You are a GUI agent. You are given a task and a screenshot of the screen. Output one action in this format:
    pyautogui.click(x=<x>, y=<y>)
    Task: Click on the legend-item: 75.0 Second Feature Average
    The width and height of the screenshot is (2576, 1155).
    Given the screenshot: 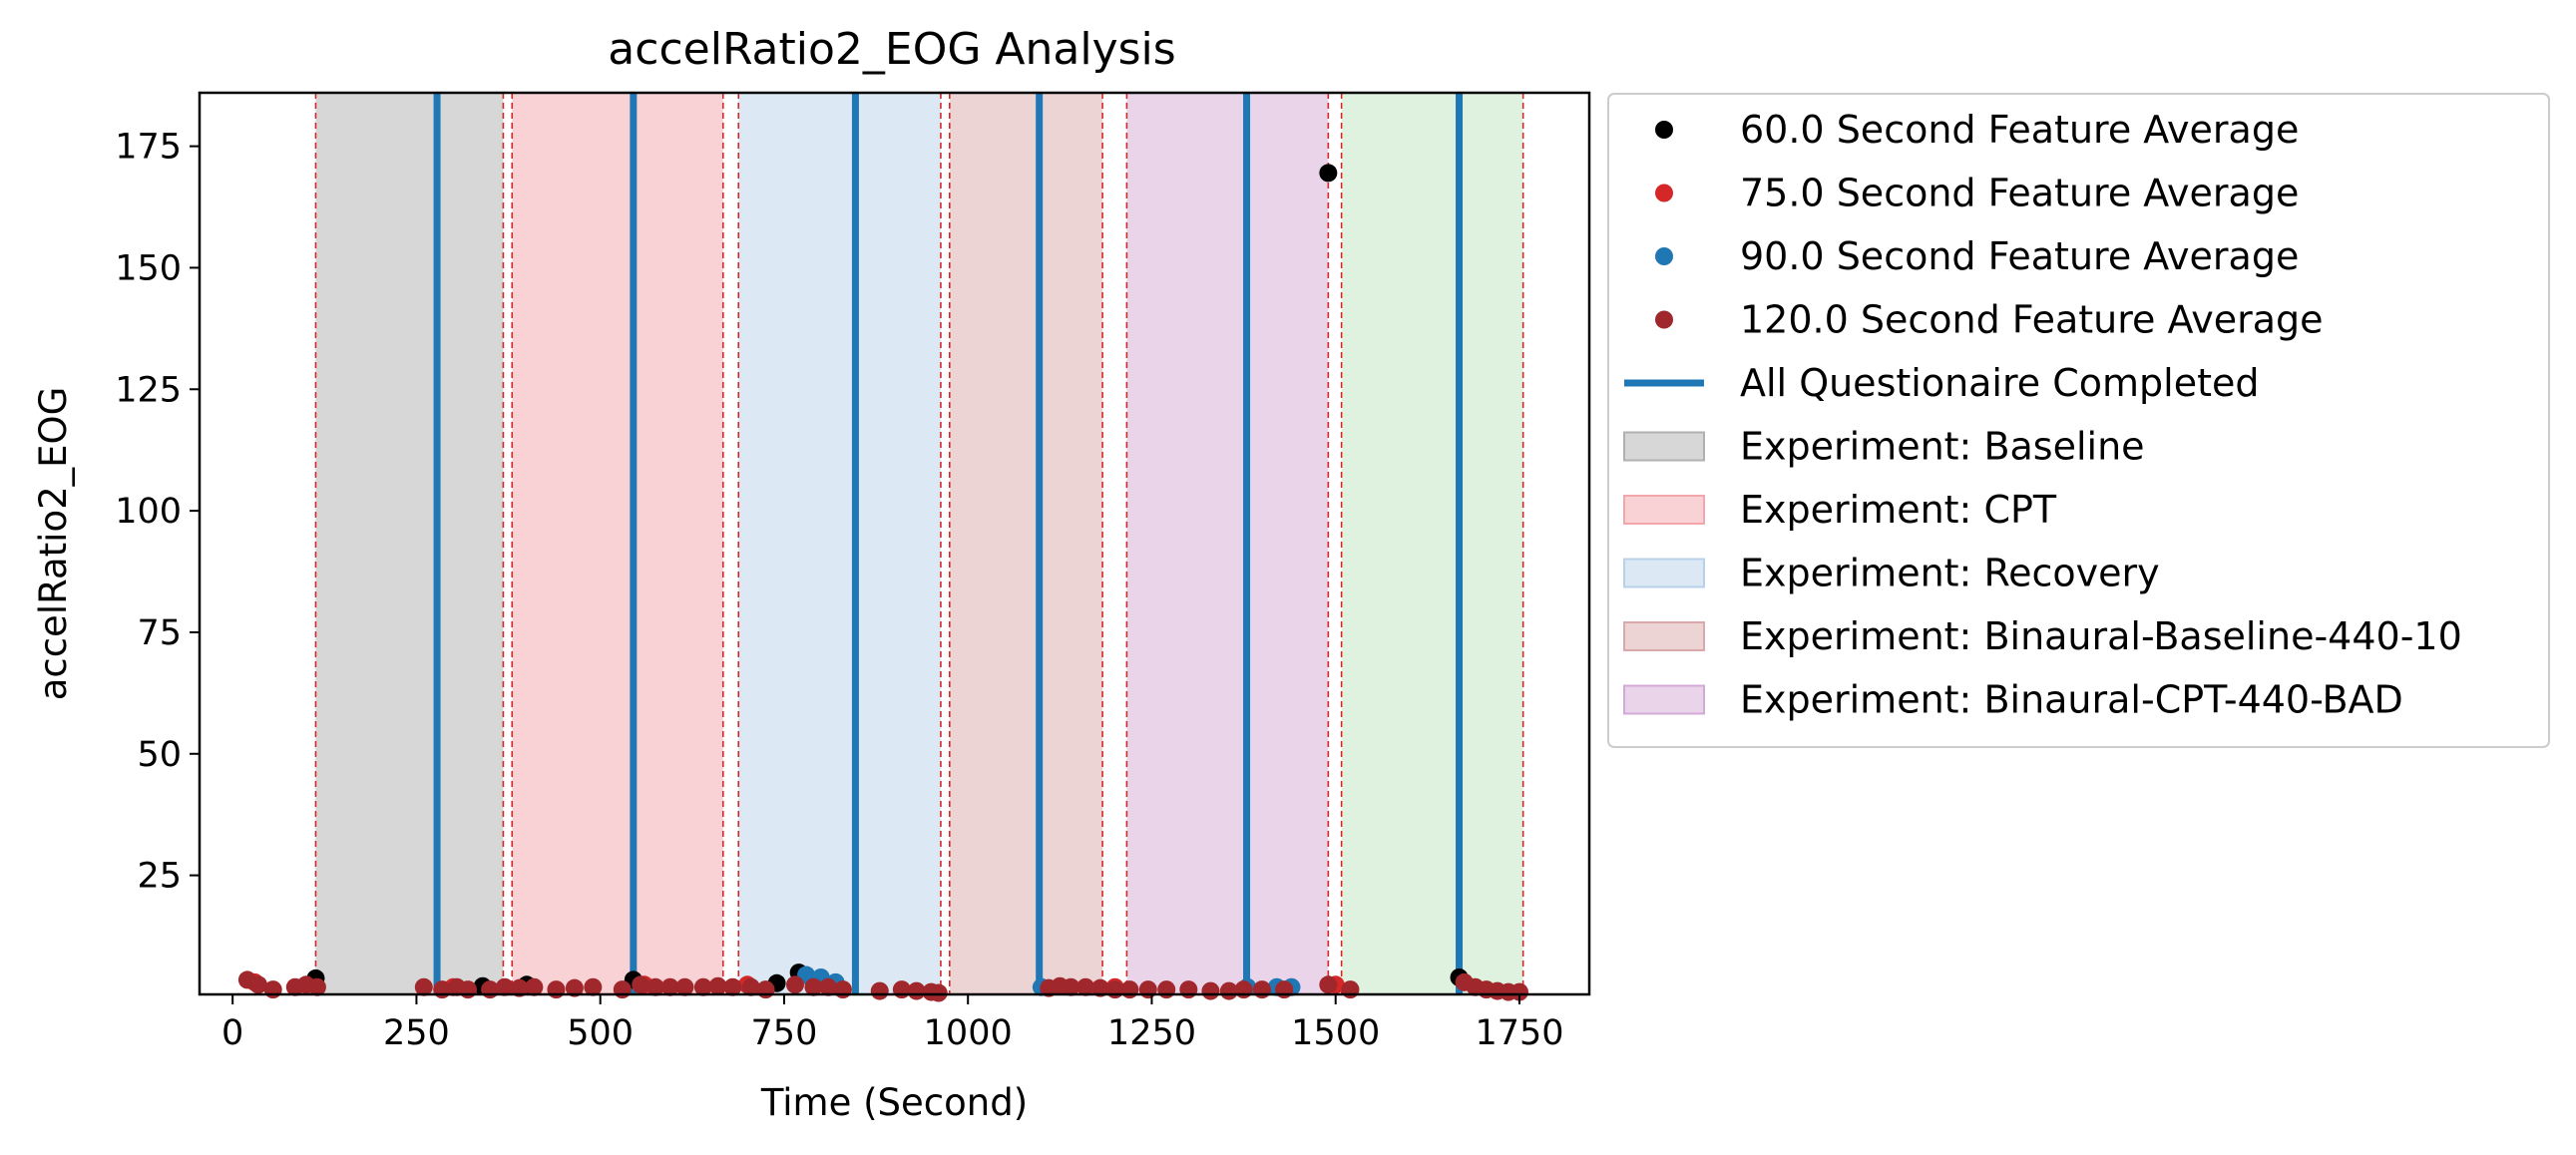 What is the action you would take?
    pyautogui.click(x=1977, y=193)
    